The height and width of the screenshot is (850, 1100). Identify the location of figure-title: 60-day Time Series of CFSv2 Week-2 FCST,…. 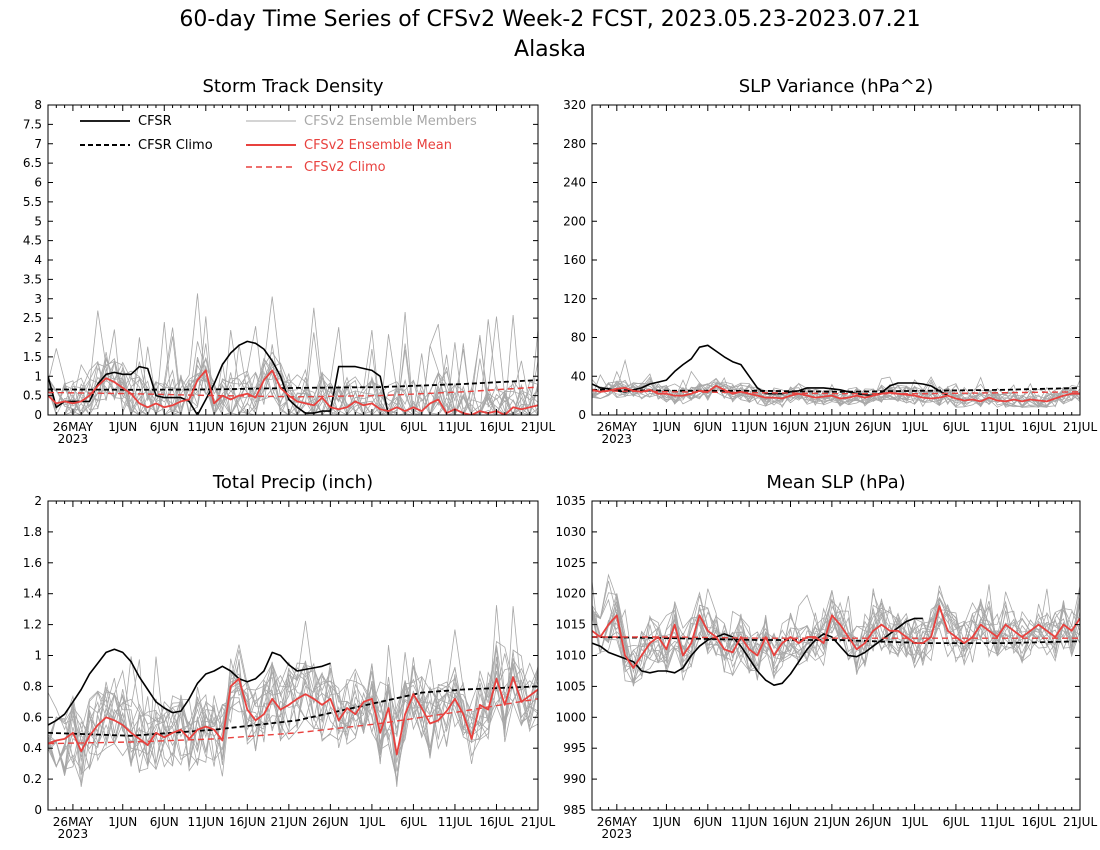
(549, 19).